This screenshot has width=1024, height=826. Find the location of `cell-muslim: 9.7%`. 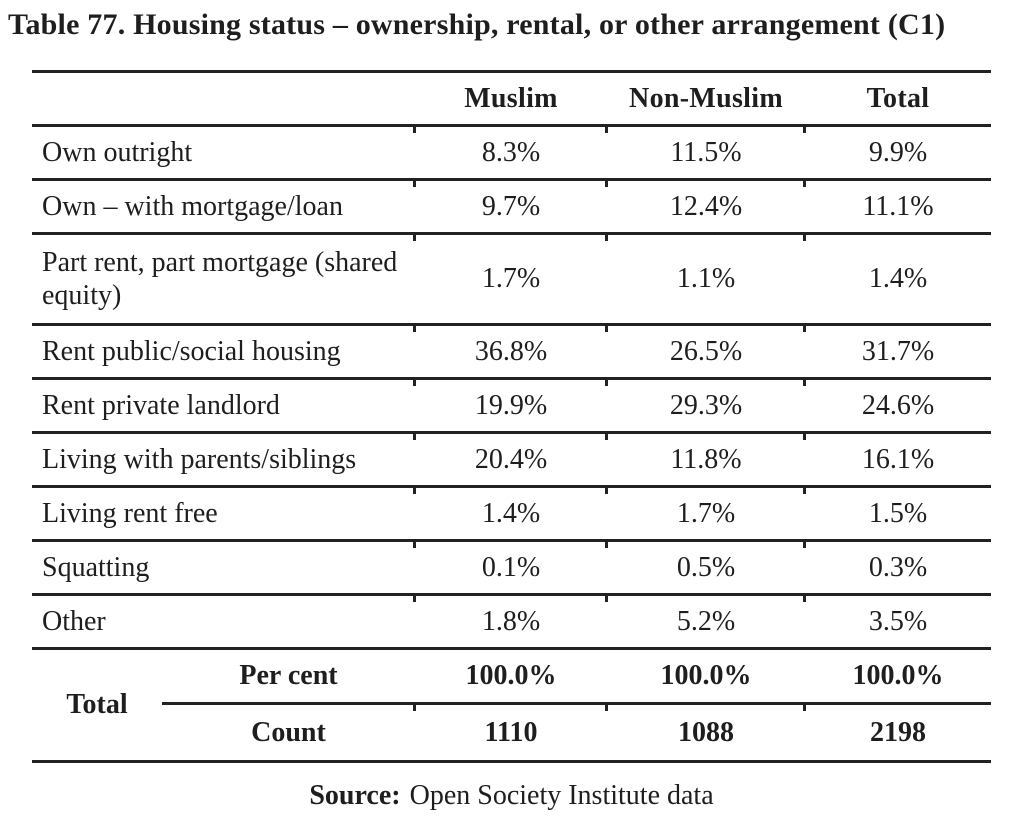

cell-muslim: 9.7% is located at coordinates (510, 206).